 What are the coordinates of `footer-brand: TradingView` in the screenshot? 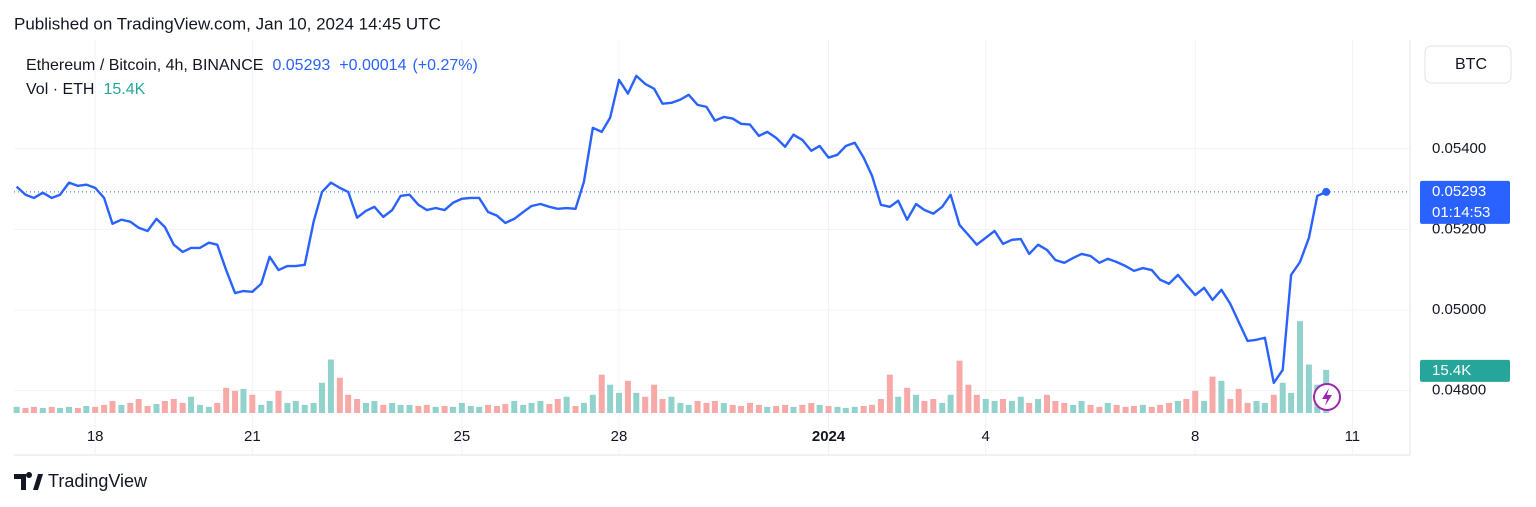 It's located at (98, 481).